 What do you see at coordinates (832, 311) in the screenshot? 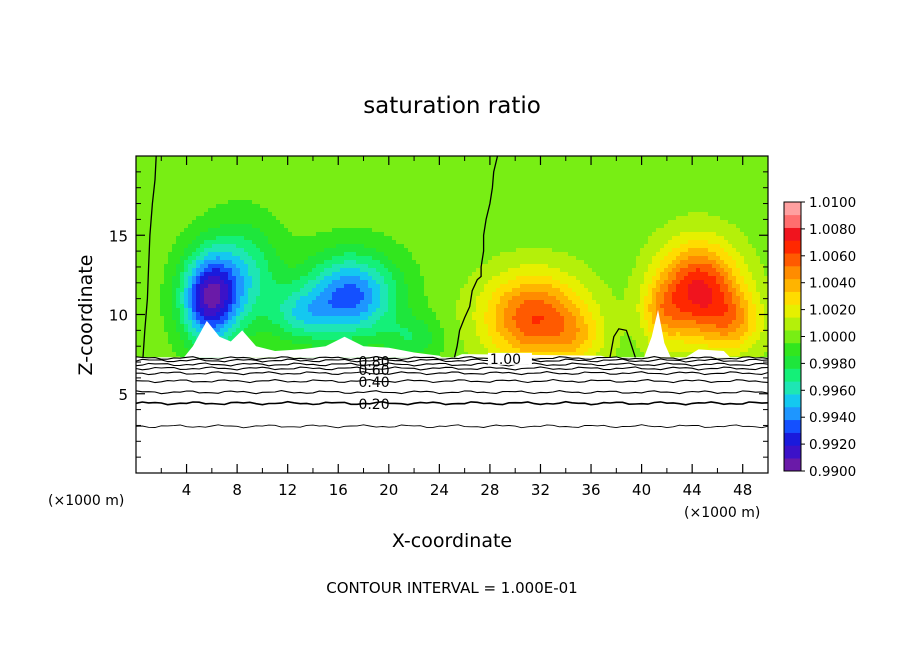
I see `colorbar-tick-label: 1.0020` at bounding box center [832, 311].